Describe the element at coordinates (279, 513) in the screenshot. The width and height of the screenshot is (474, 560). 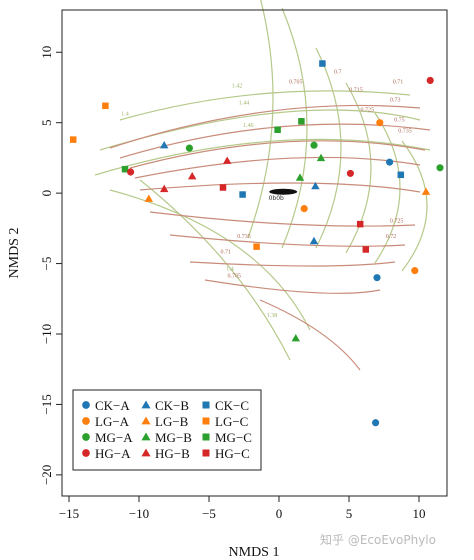
I see `x-tick-label: 0` at that location.